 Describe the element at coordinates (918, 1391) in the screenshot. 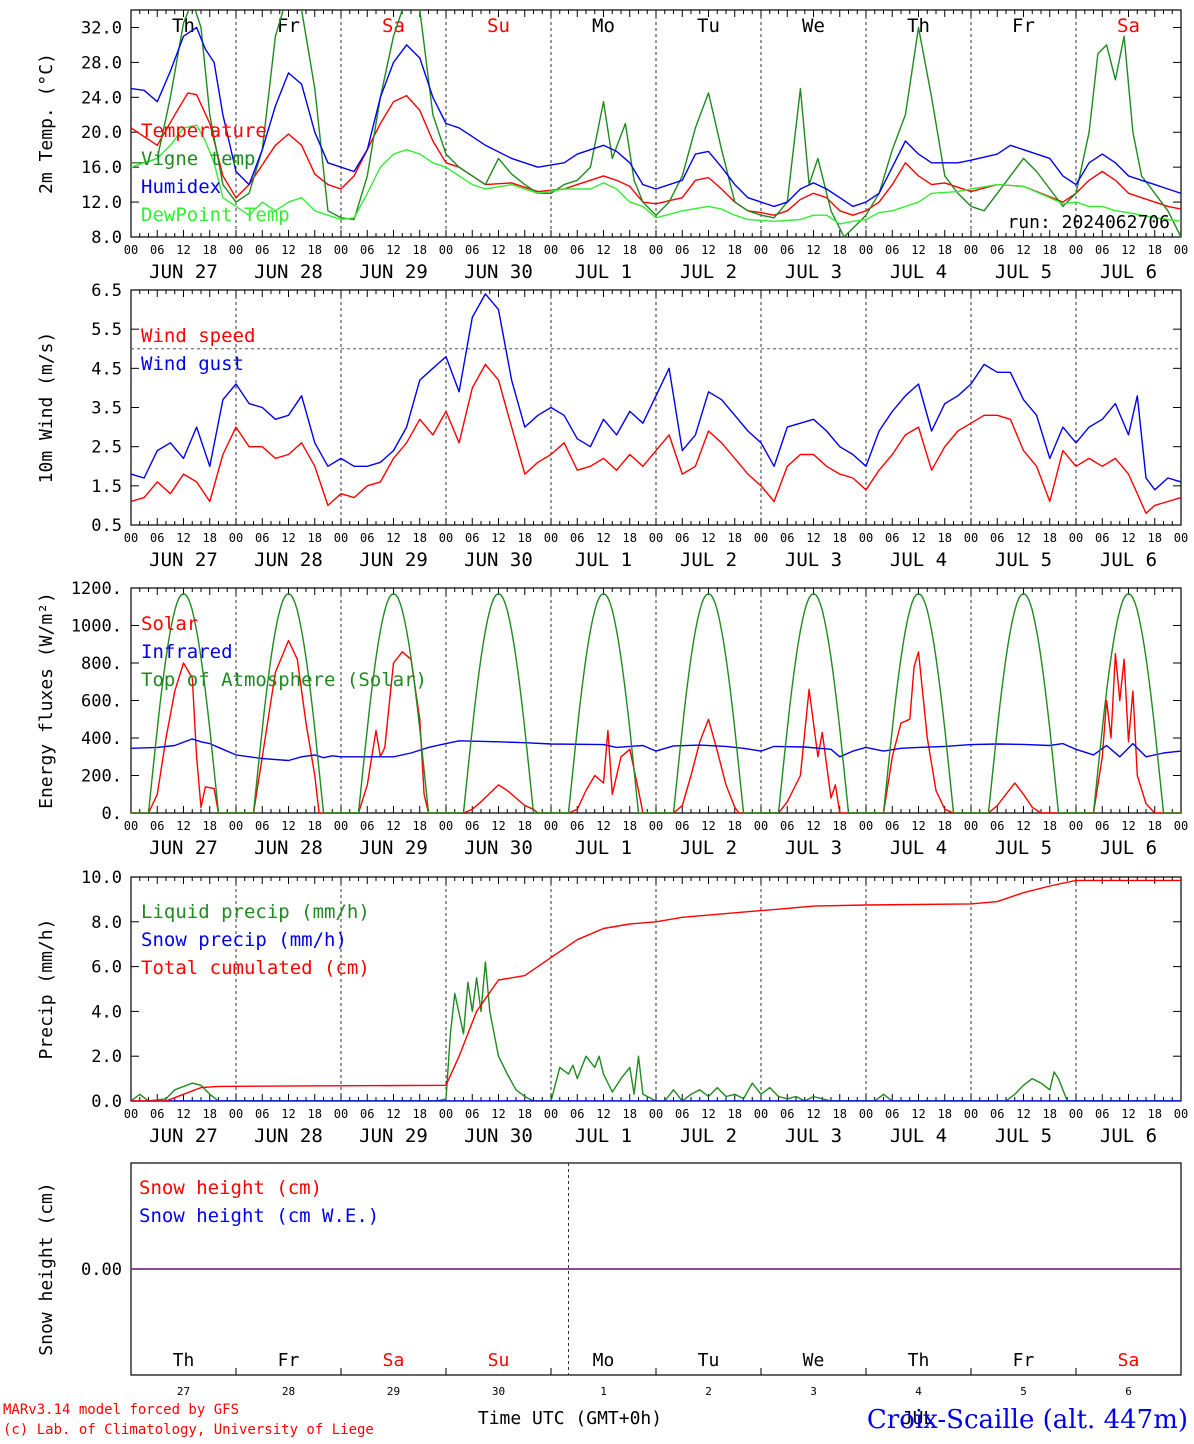

I see `day-number-label: 4` at that location.